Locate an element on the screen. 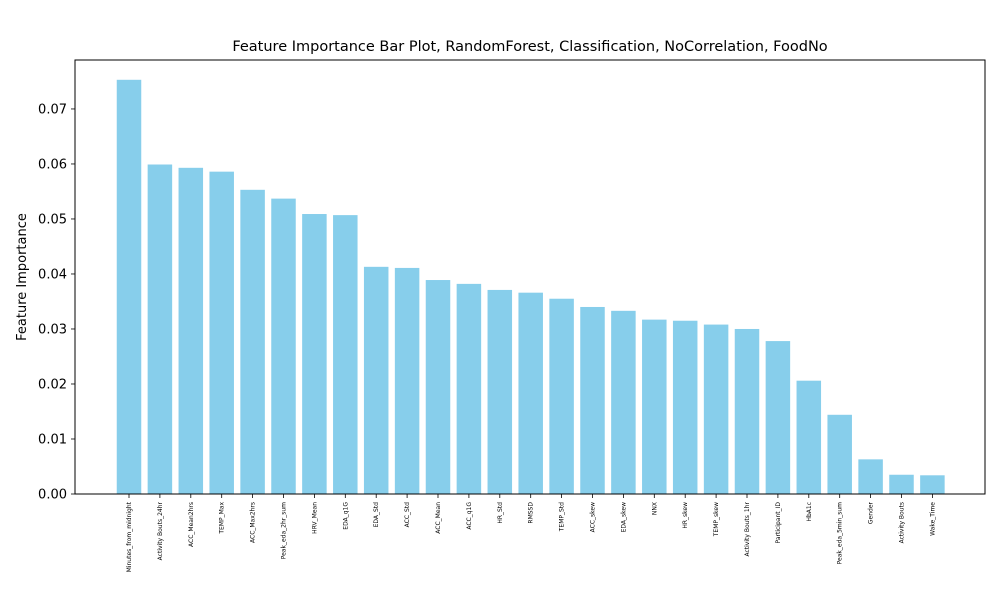 This screenshot has width=1000, height=600. x-tick-label: HR_skew is located at coordinates (685, 515).